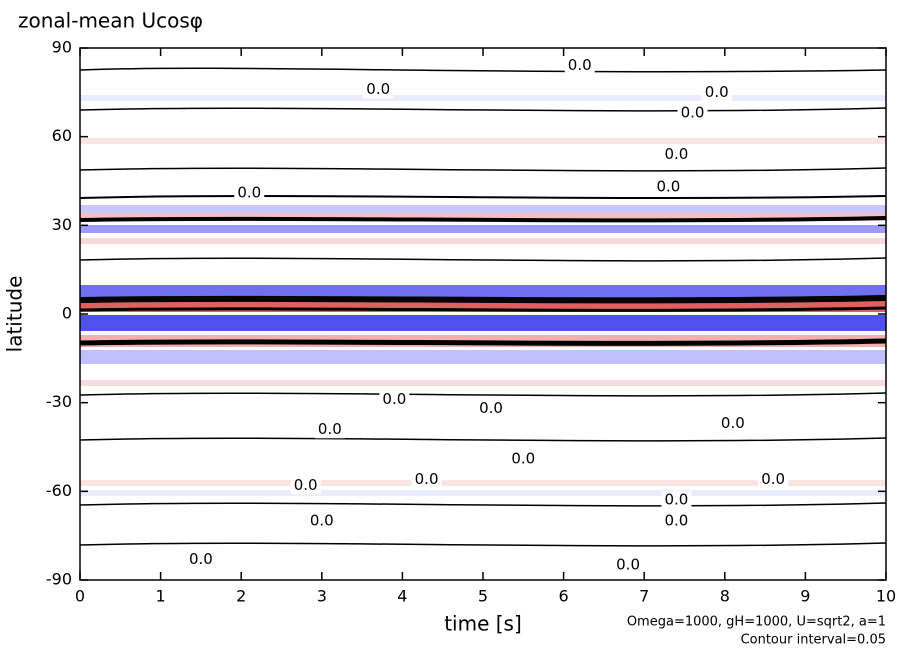  I want to click on x-axis-label: time [s], so click(483, 624).